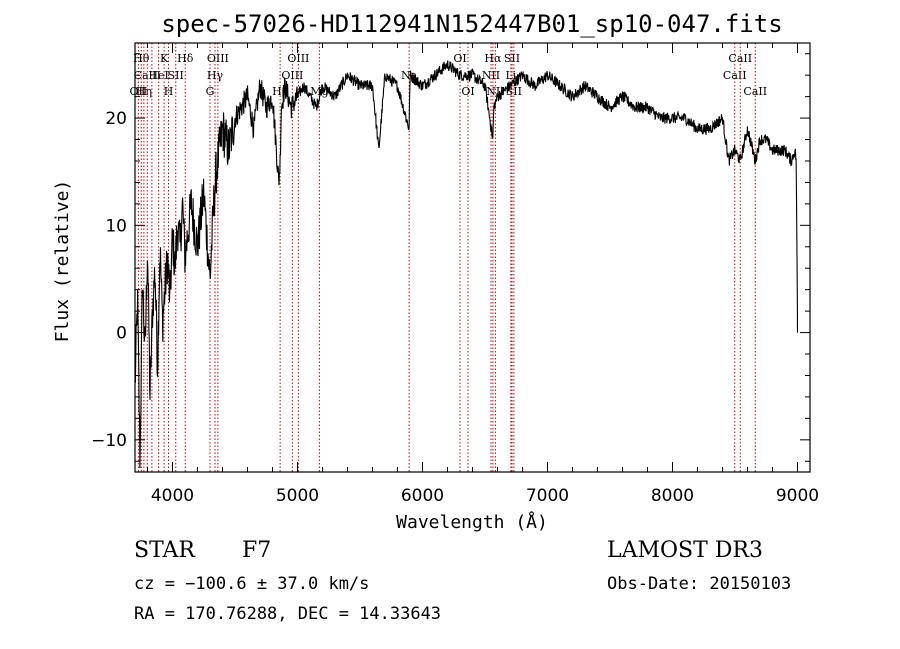  I want to click on survey-name: LAMOST DR3, so click(685, 550).